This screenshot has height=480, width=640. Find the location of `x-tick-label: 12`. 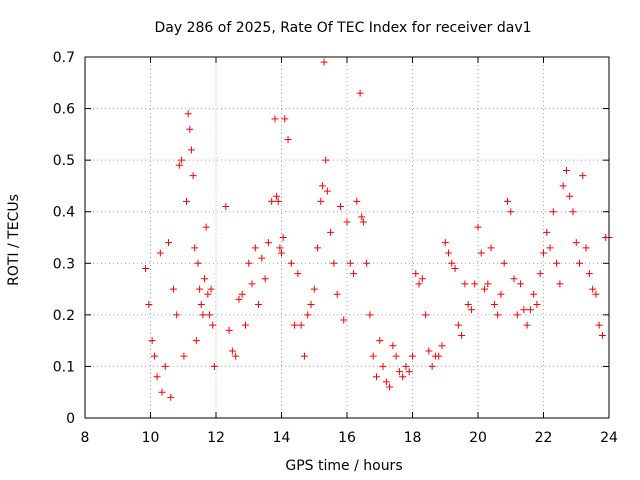

x-tick-label: 12 is located at coordinates (216, 438).